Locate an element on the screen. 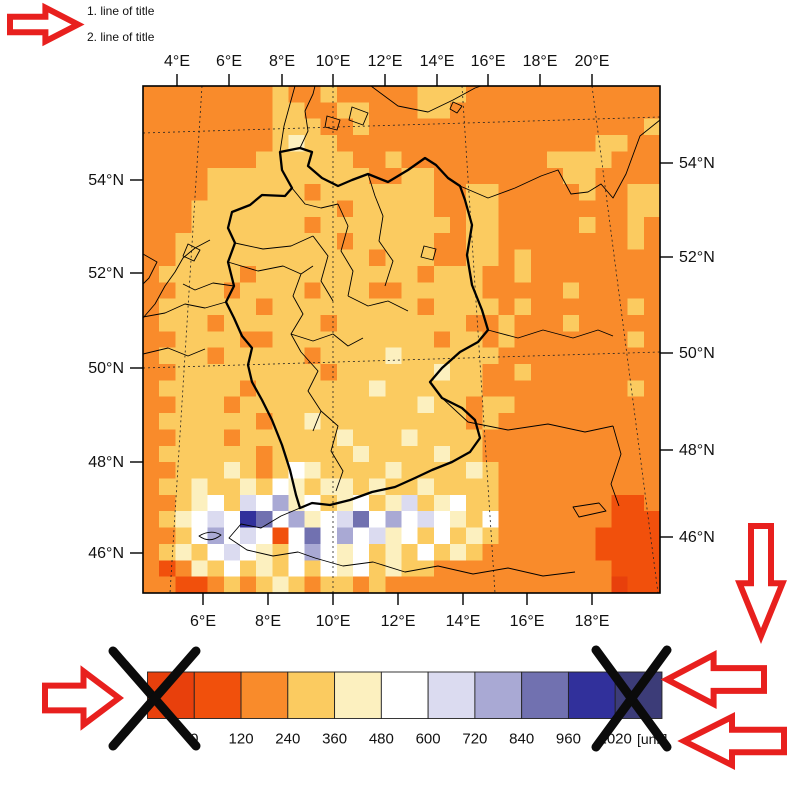 The height and width of the screenshot is (800, 800). tick-label-top: 14°E is located at coordinates (437, 61).